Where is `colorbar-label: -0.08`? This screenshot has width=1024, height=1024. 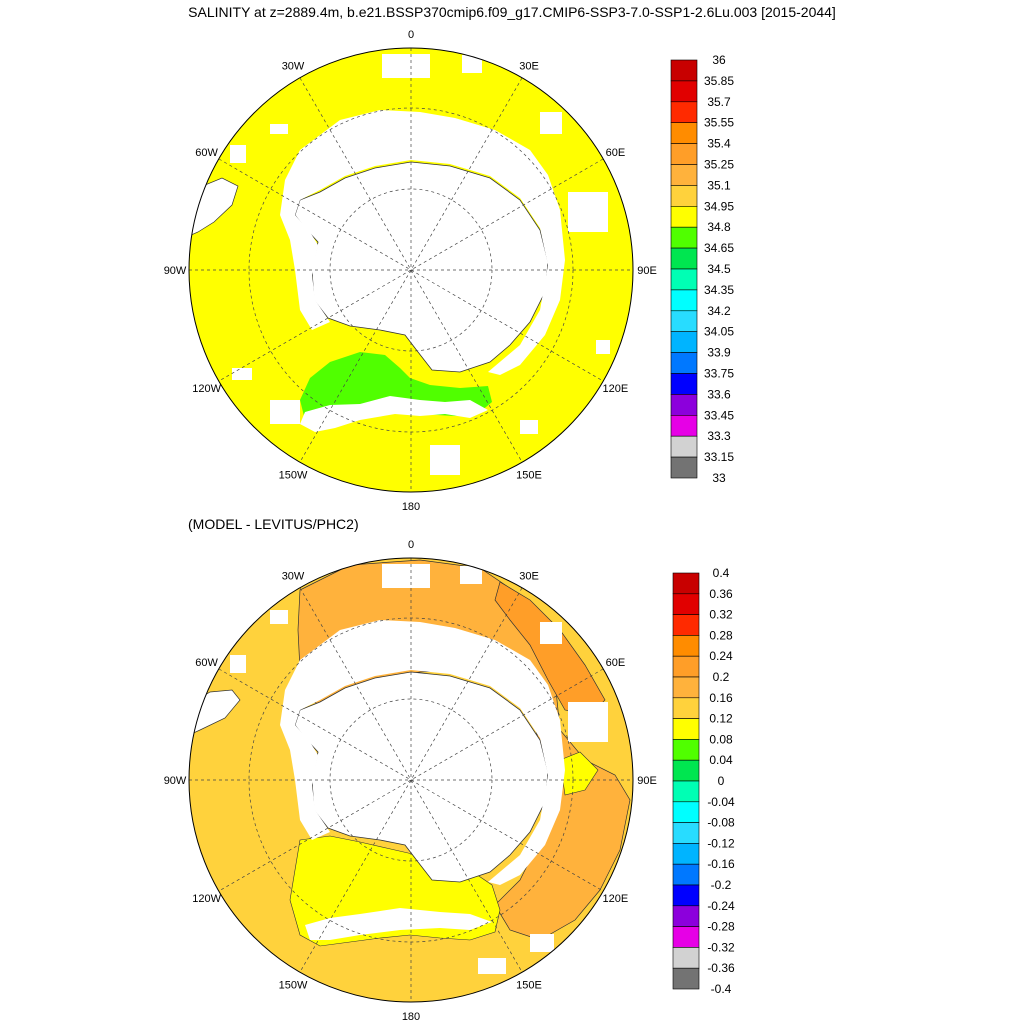
colorbar-label: -0.08 is located at coordinates (721, 823).